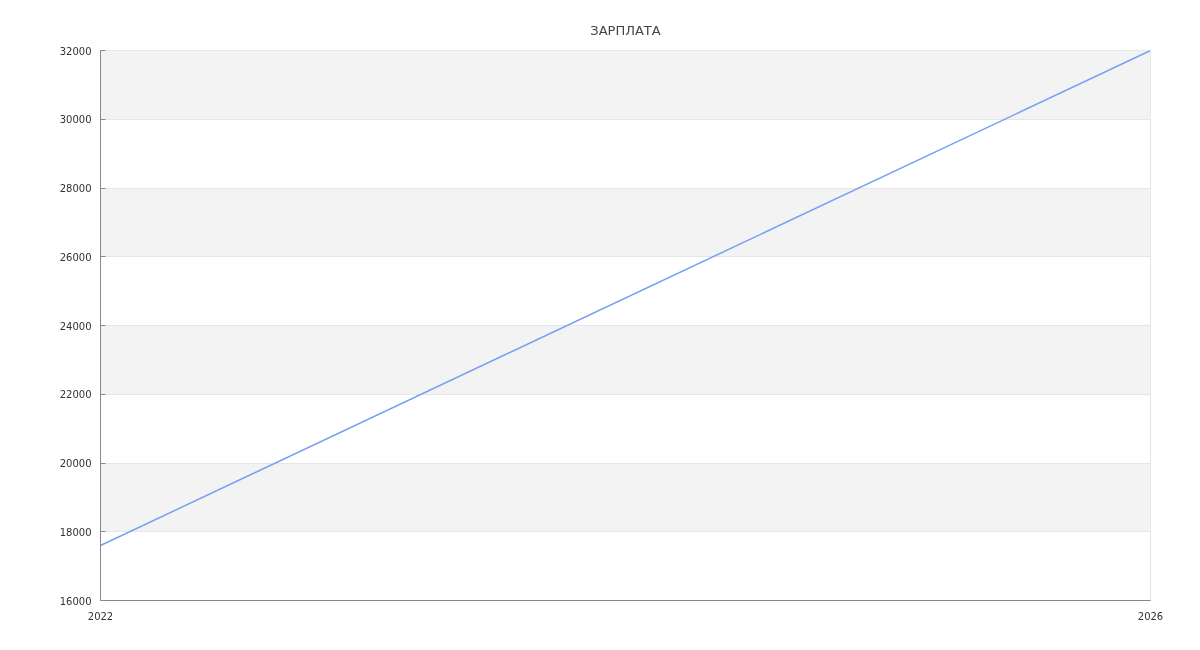 The image size is (1200, 650). What do you see at coordinates (75, 120) in the screenshot?
I see `y-tick-label: 30000` at bounding box center [75, 120].